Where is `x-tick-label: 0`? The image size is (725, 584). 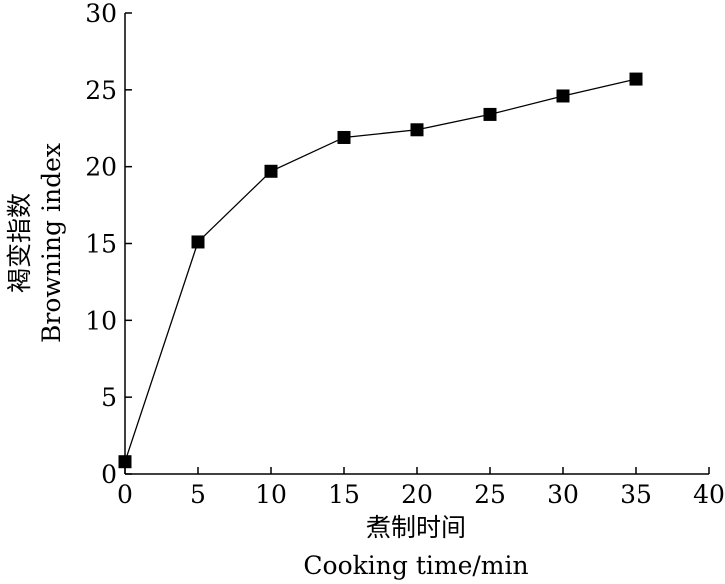 x-tick-label: 0 is located at coordinates (125, 494).